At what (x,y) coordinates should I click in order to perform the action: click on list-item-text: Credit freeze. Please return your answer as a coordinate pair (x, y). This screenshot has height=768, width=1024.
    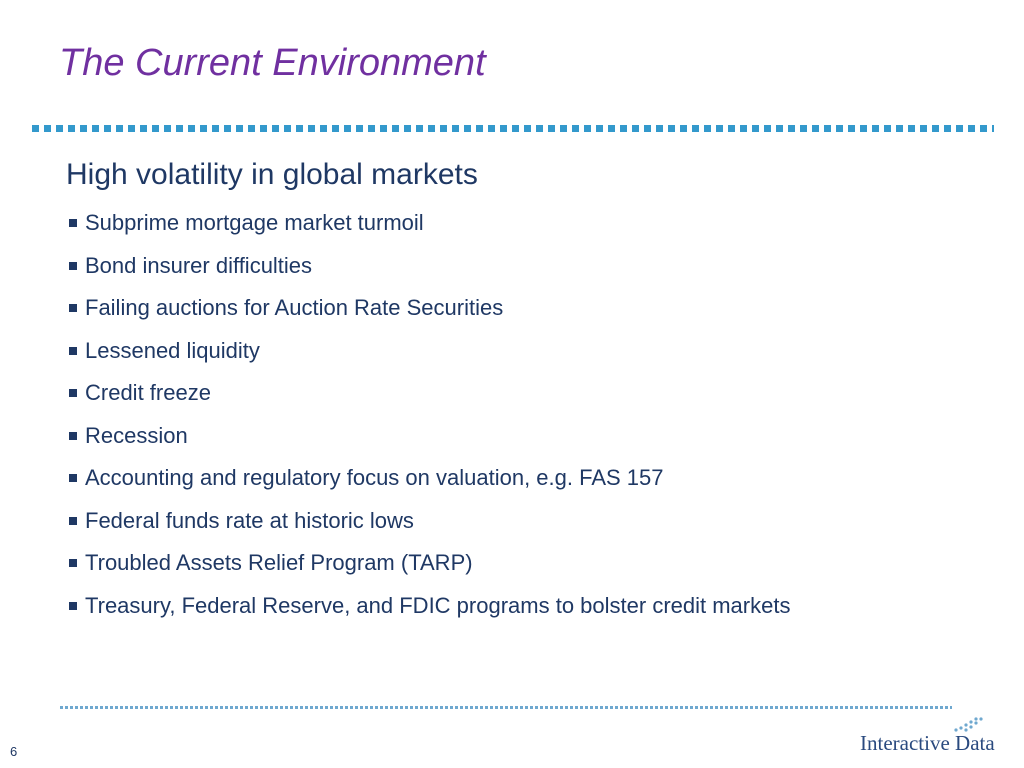
    Looking at the image, I should click on (148, 393).